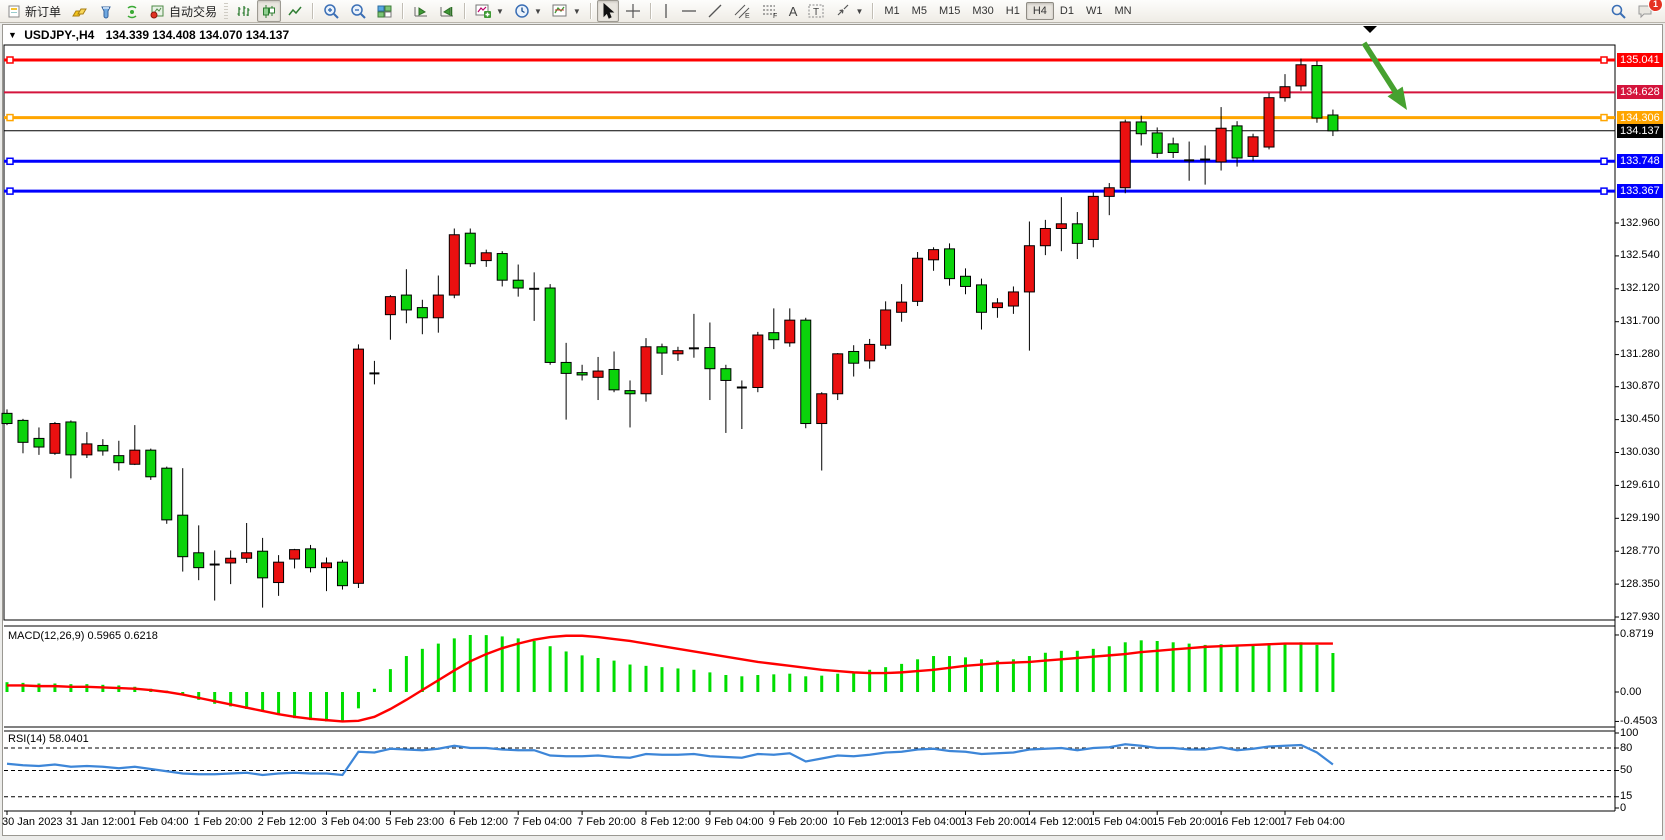 This screenshot has width=1665, height=840. I want to click on candlestick-mode-button, so click(269, 11).